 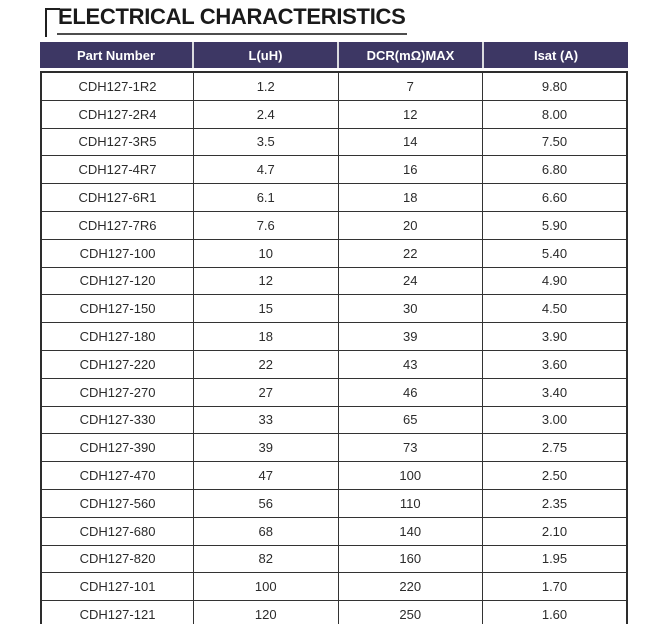 What do you see at coordinates (117, 114) in the screenshot?
I see `table-cell-part: CDH127-2R4` at bounding box center [117, 114].